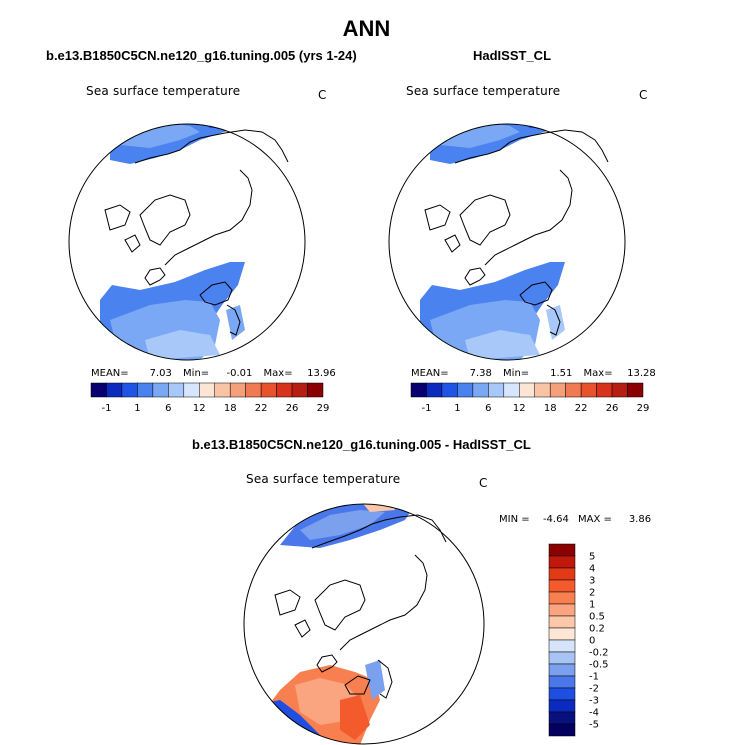 Image resolution: width=733 pixels, height=745 pixels. I want to click on panel-1-colorbar: -1 1 6 12 18 22 26 29, so click(209, 398).